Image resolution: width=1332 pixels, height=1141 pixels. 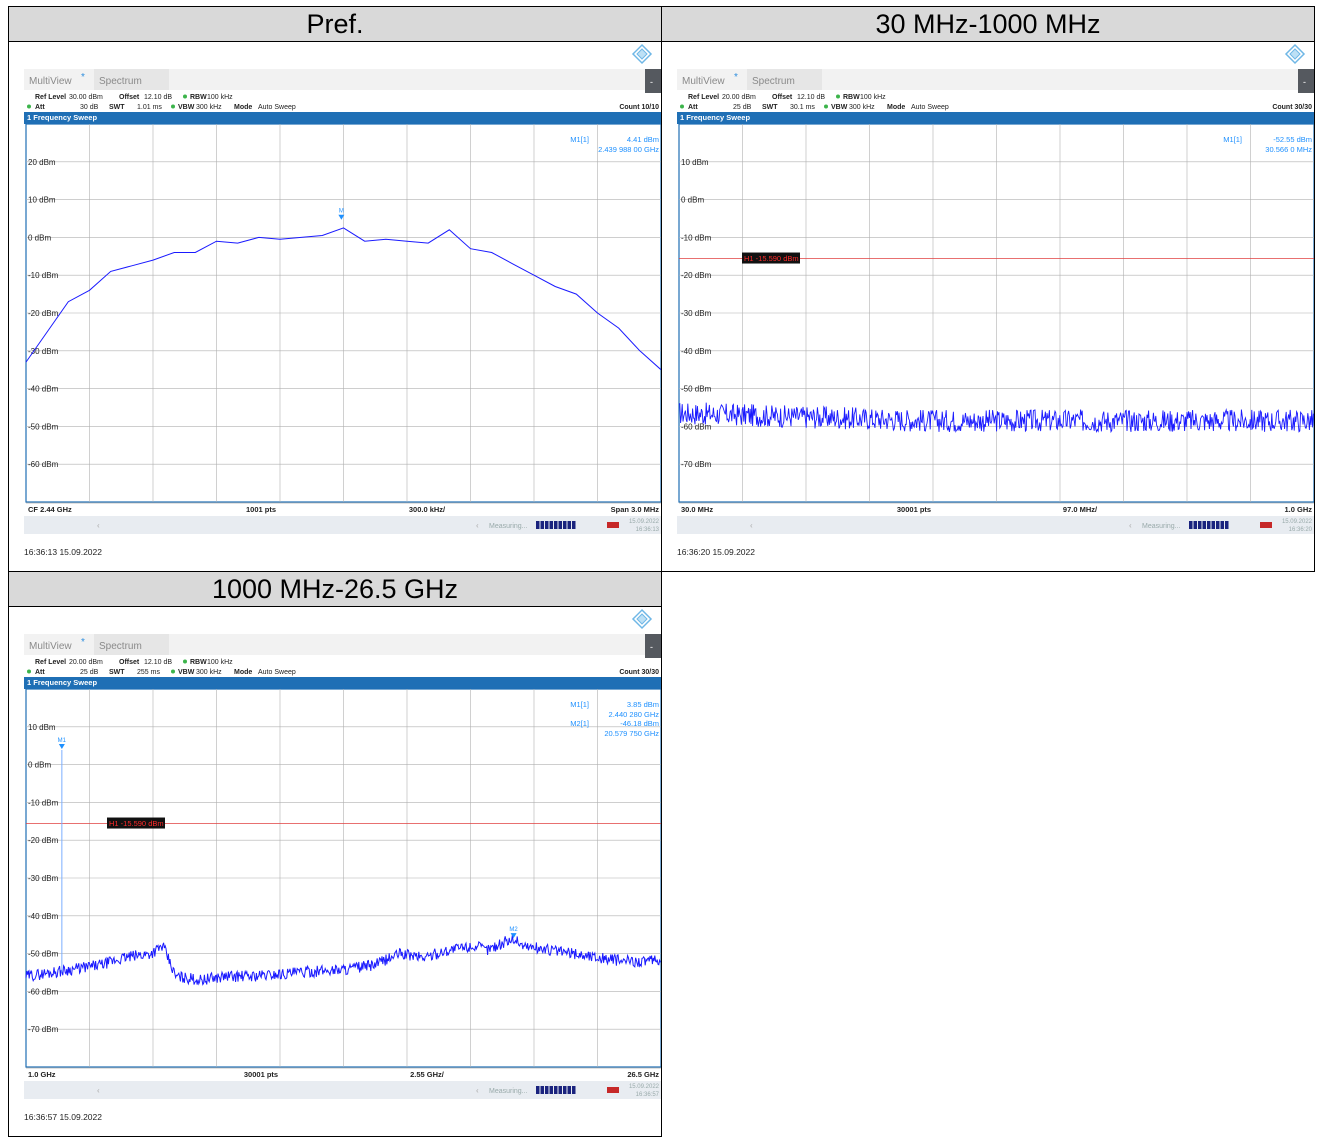 What do you see at coordinates (50, 509) in the screenshot?
I see `x-start-label: CF 2.44 GHz` at bounding box center [50, 509].